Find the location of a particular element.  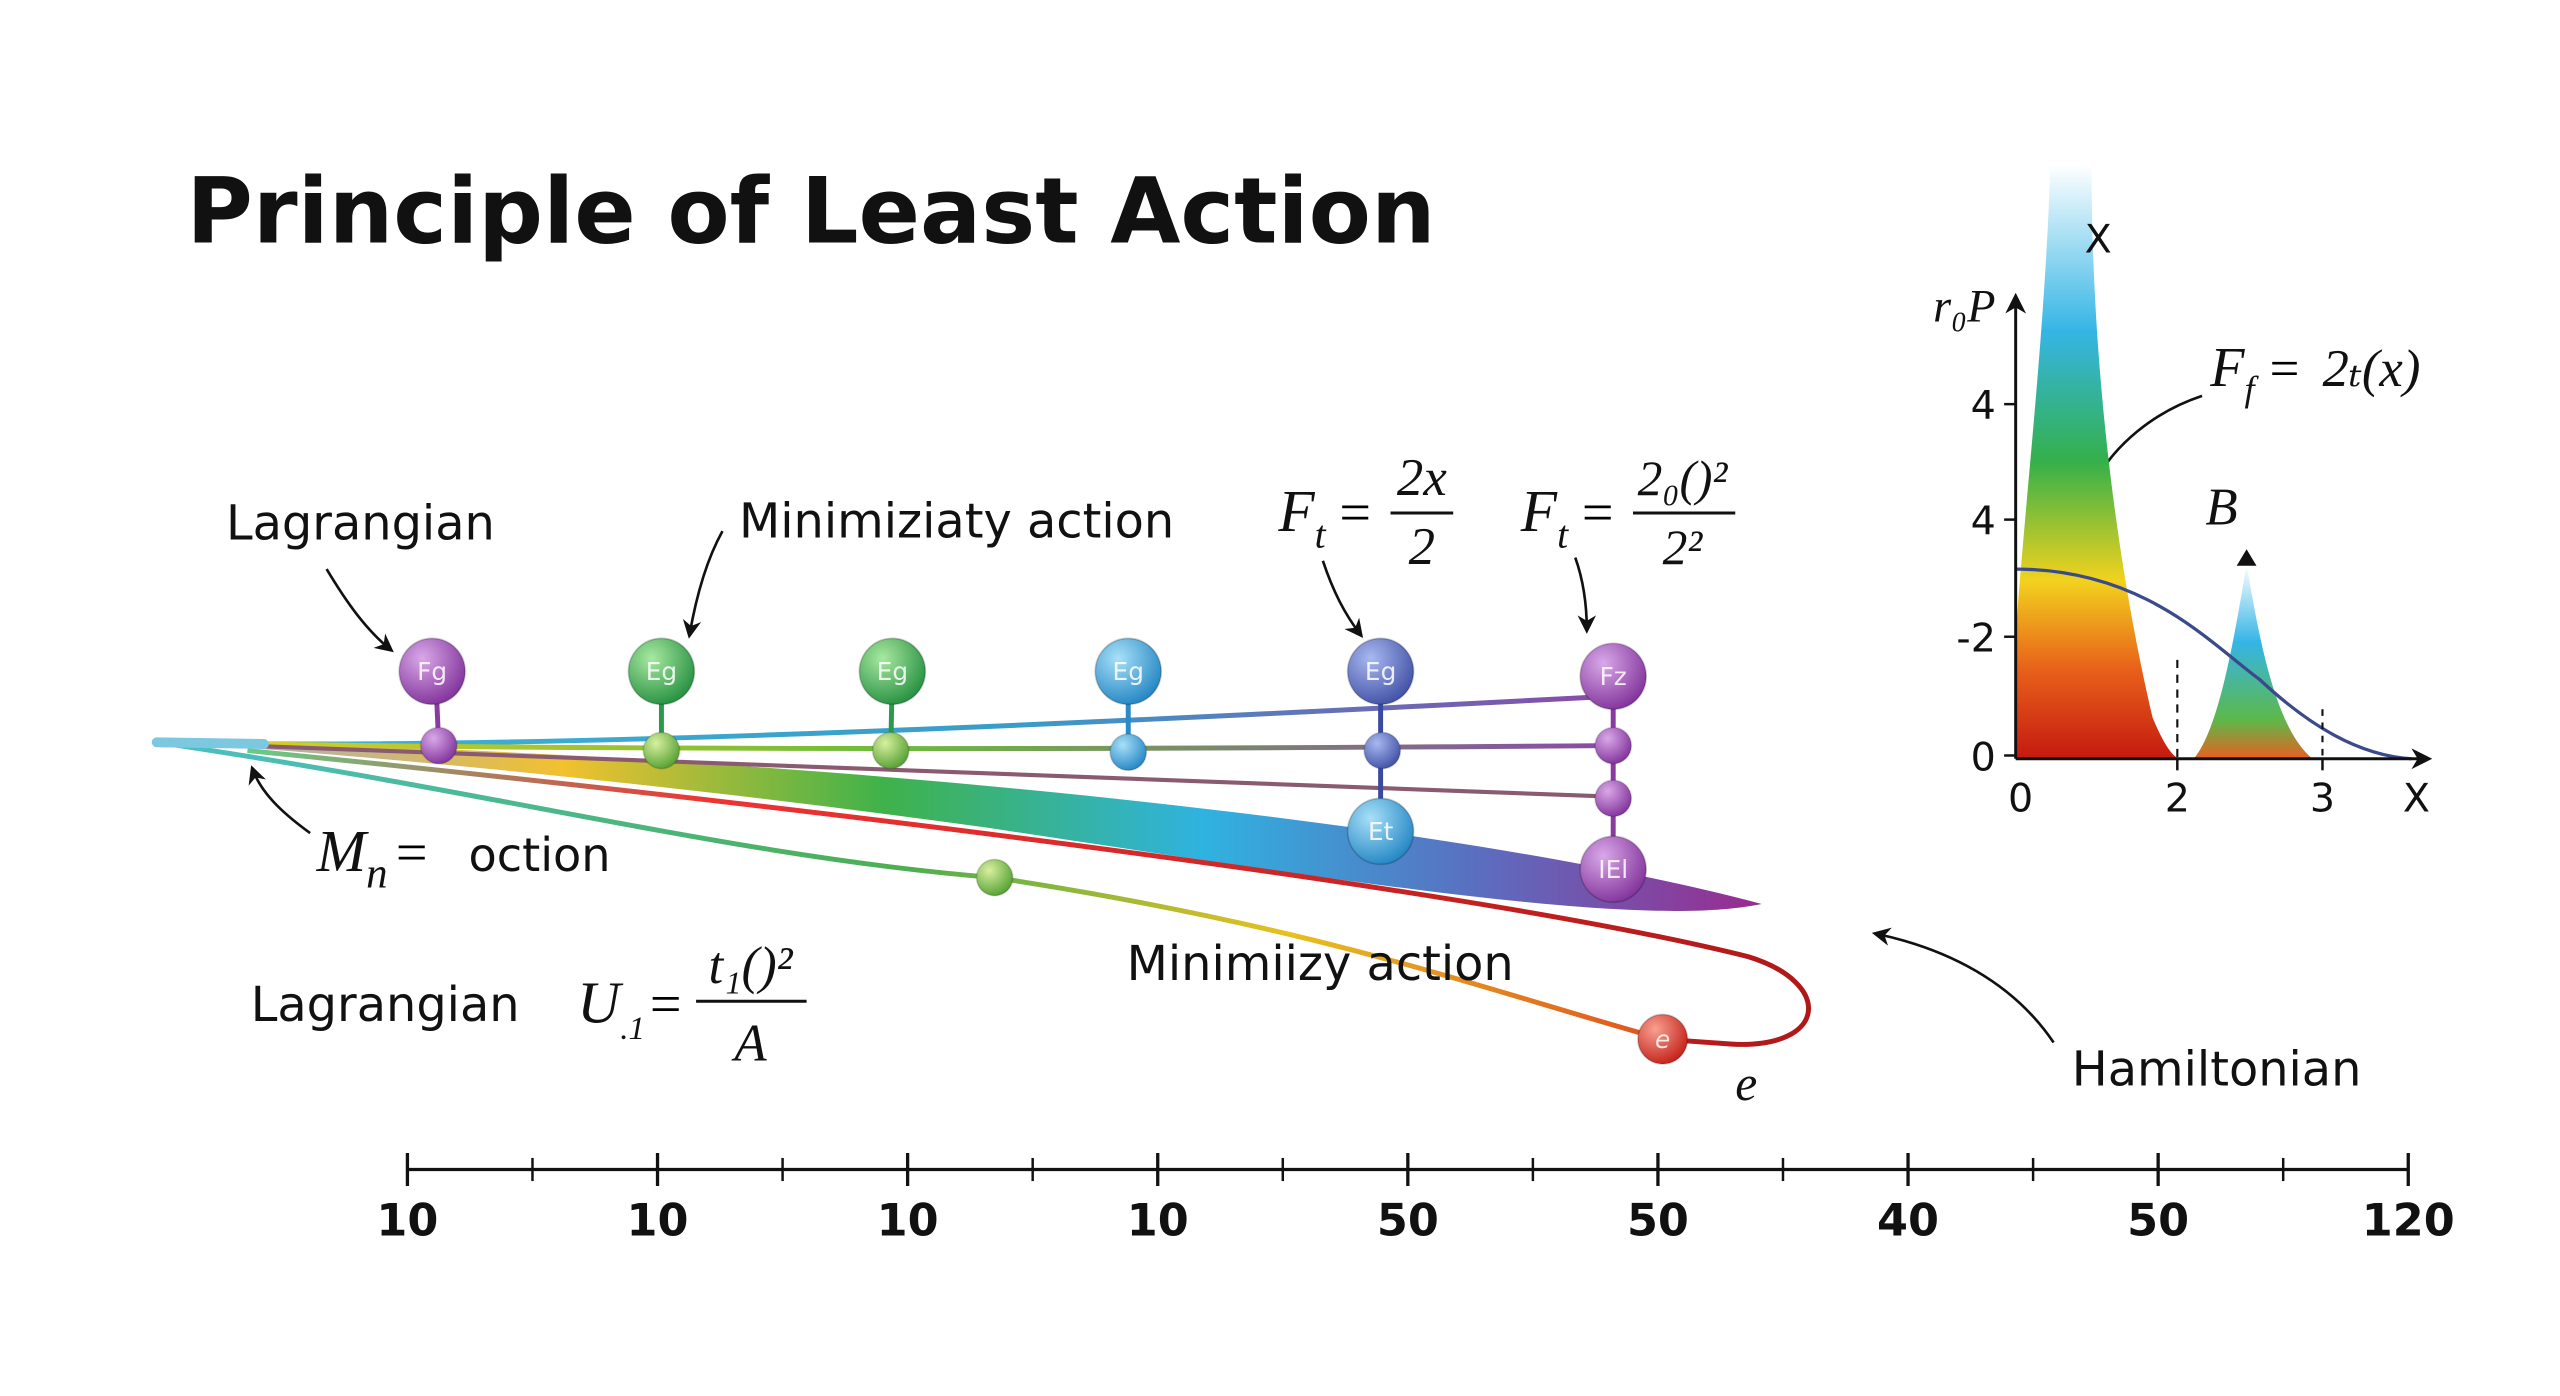

formula-num: 2₀()² is located at coordinates (1683, 478).